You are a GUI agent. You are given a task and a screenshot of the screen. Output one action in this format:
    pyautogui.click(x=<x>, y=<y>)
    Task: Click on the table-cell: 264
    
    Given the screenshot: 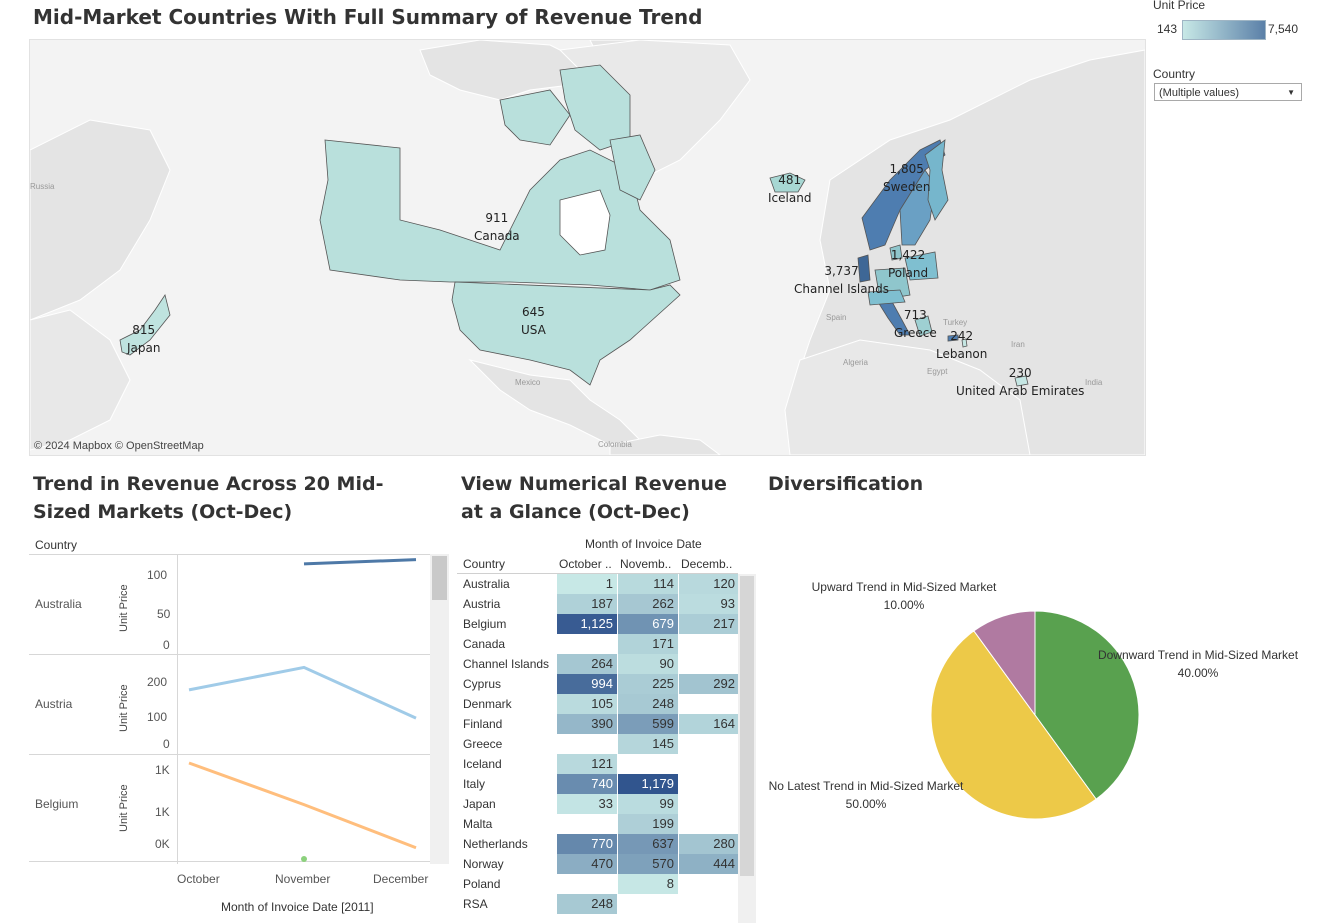 What is the action you would take?
    pyautogui.click(x=587, y=664)
    